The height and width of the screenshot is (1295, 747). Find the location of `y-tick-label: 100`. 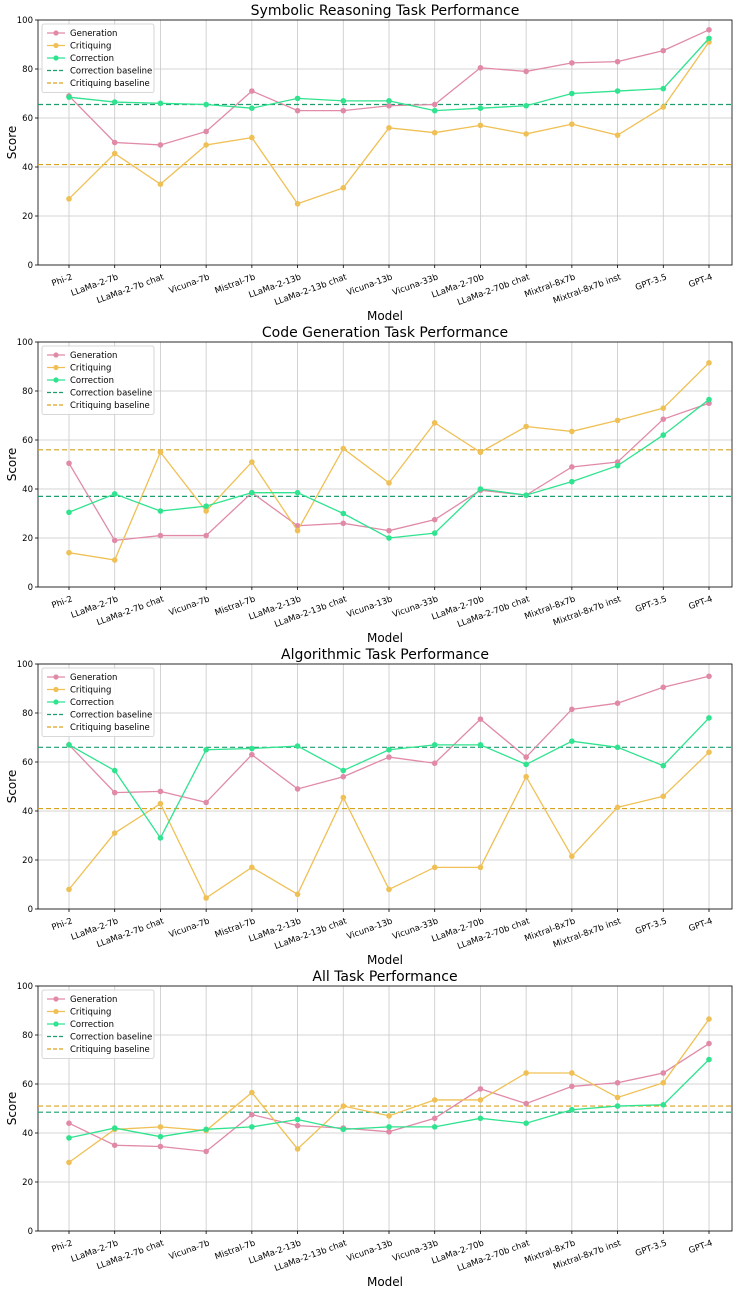

y-tick-label: 100 is located at coordinates (25, 665).